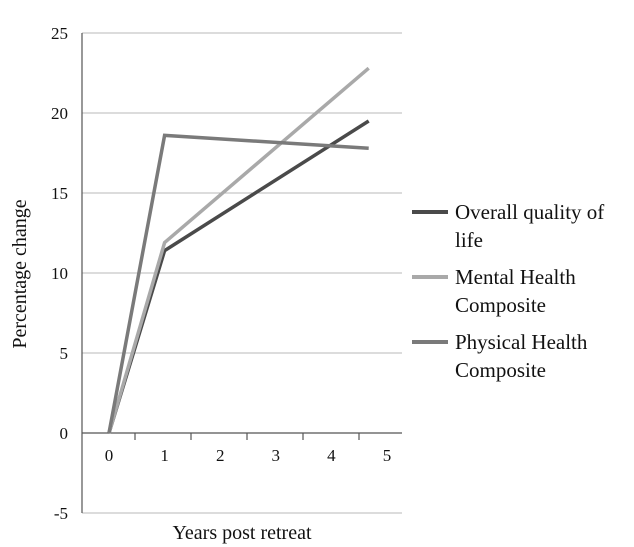 The image size is (634, 547). What do you see at coordinates (508, 226) in the screenshot?
I see `legend-item: Overall quality of life` at bounding box center [508, 226].